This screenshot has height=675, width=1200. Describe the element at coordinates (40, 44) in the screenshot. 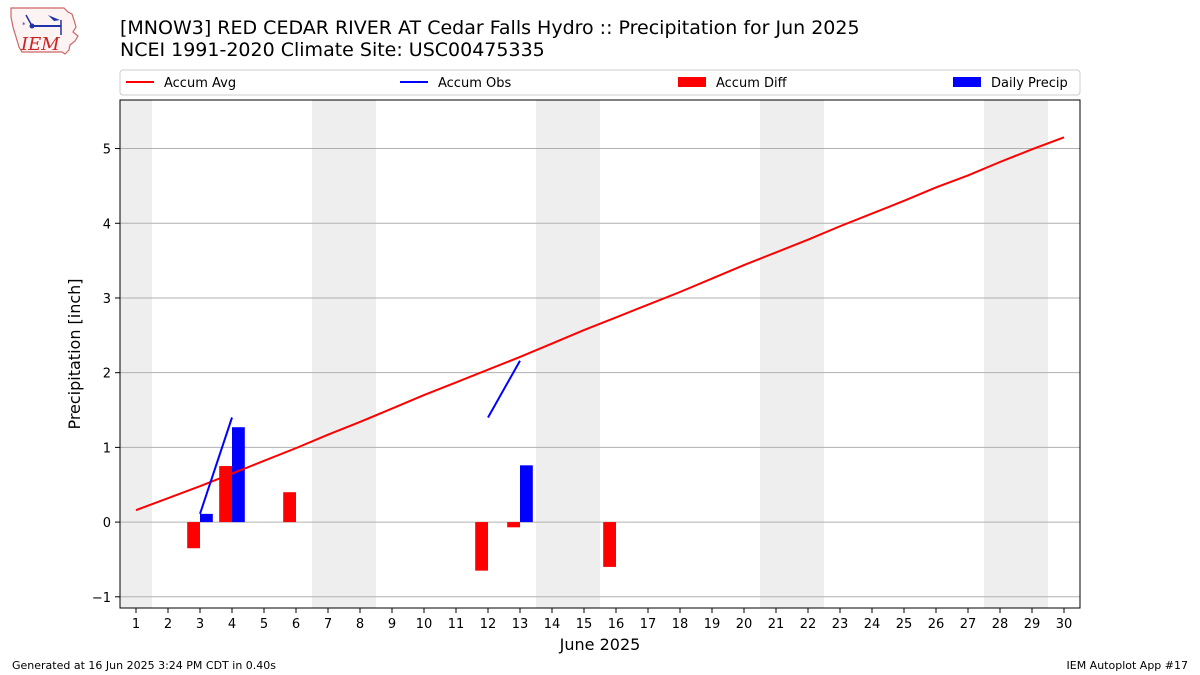

I see `svg-text: IEM` at that location.